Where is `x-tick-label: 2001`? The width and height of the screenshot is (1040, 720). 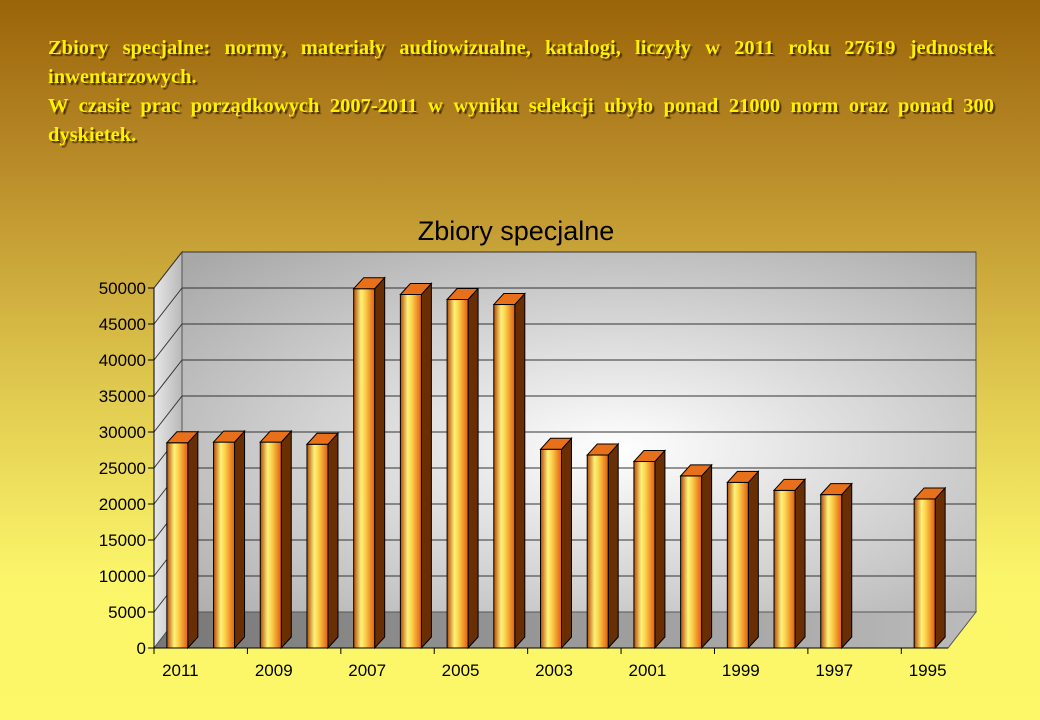
x-tick-label: 2001 is located at coordinates (647, 670).